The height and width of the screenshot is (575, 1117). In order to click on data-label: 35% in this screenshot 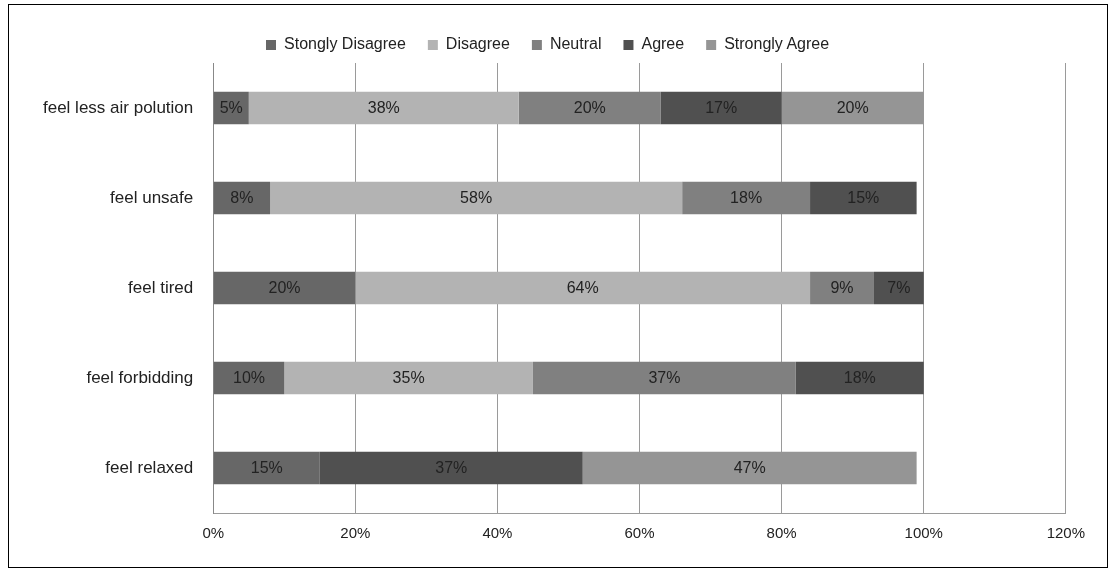, I will do `click(408, 378)`.